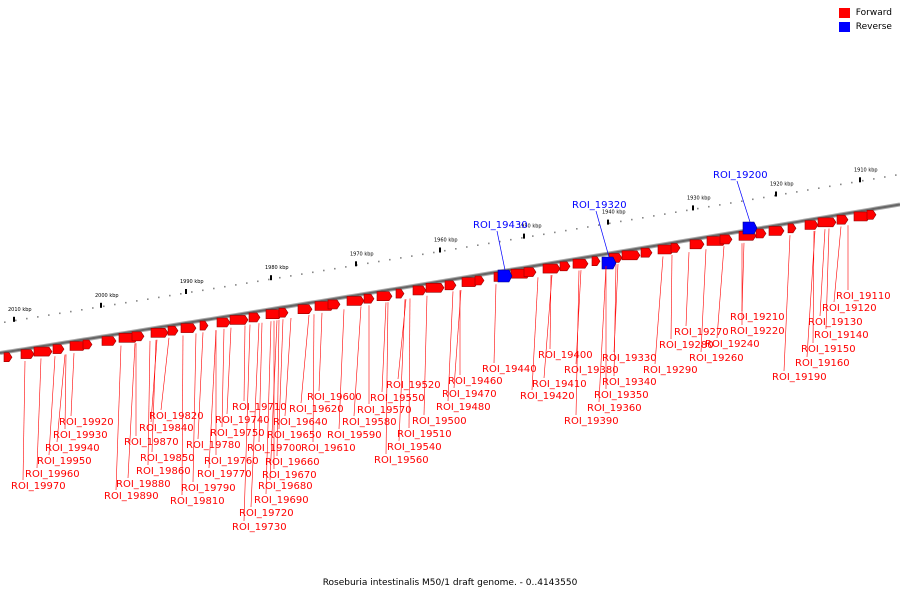  I want to click on forward-gene-label: ROI_19510, so click(424, 434).